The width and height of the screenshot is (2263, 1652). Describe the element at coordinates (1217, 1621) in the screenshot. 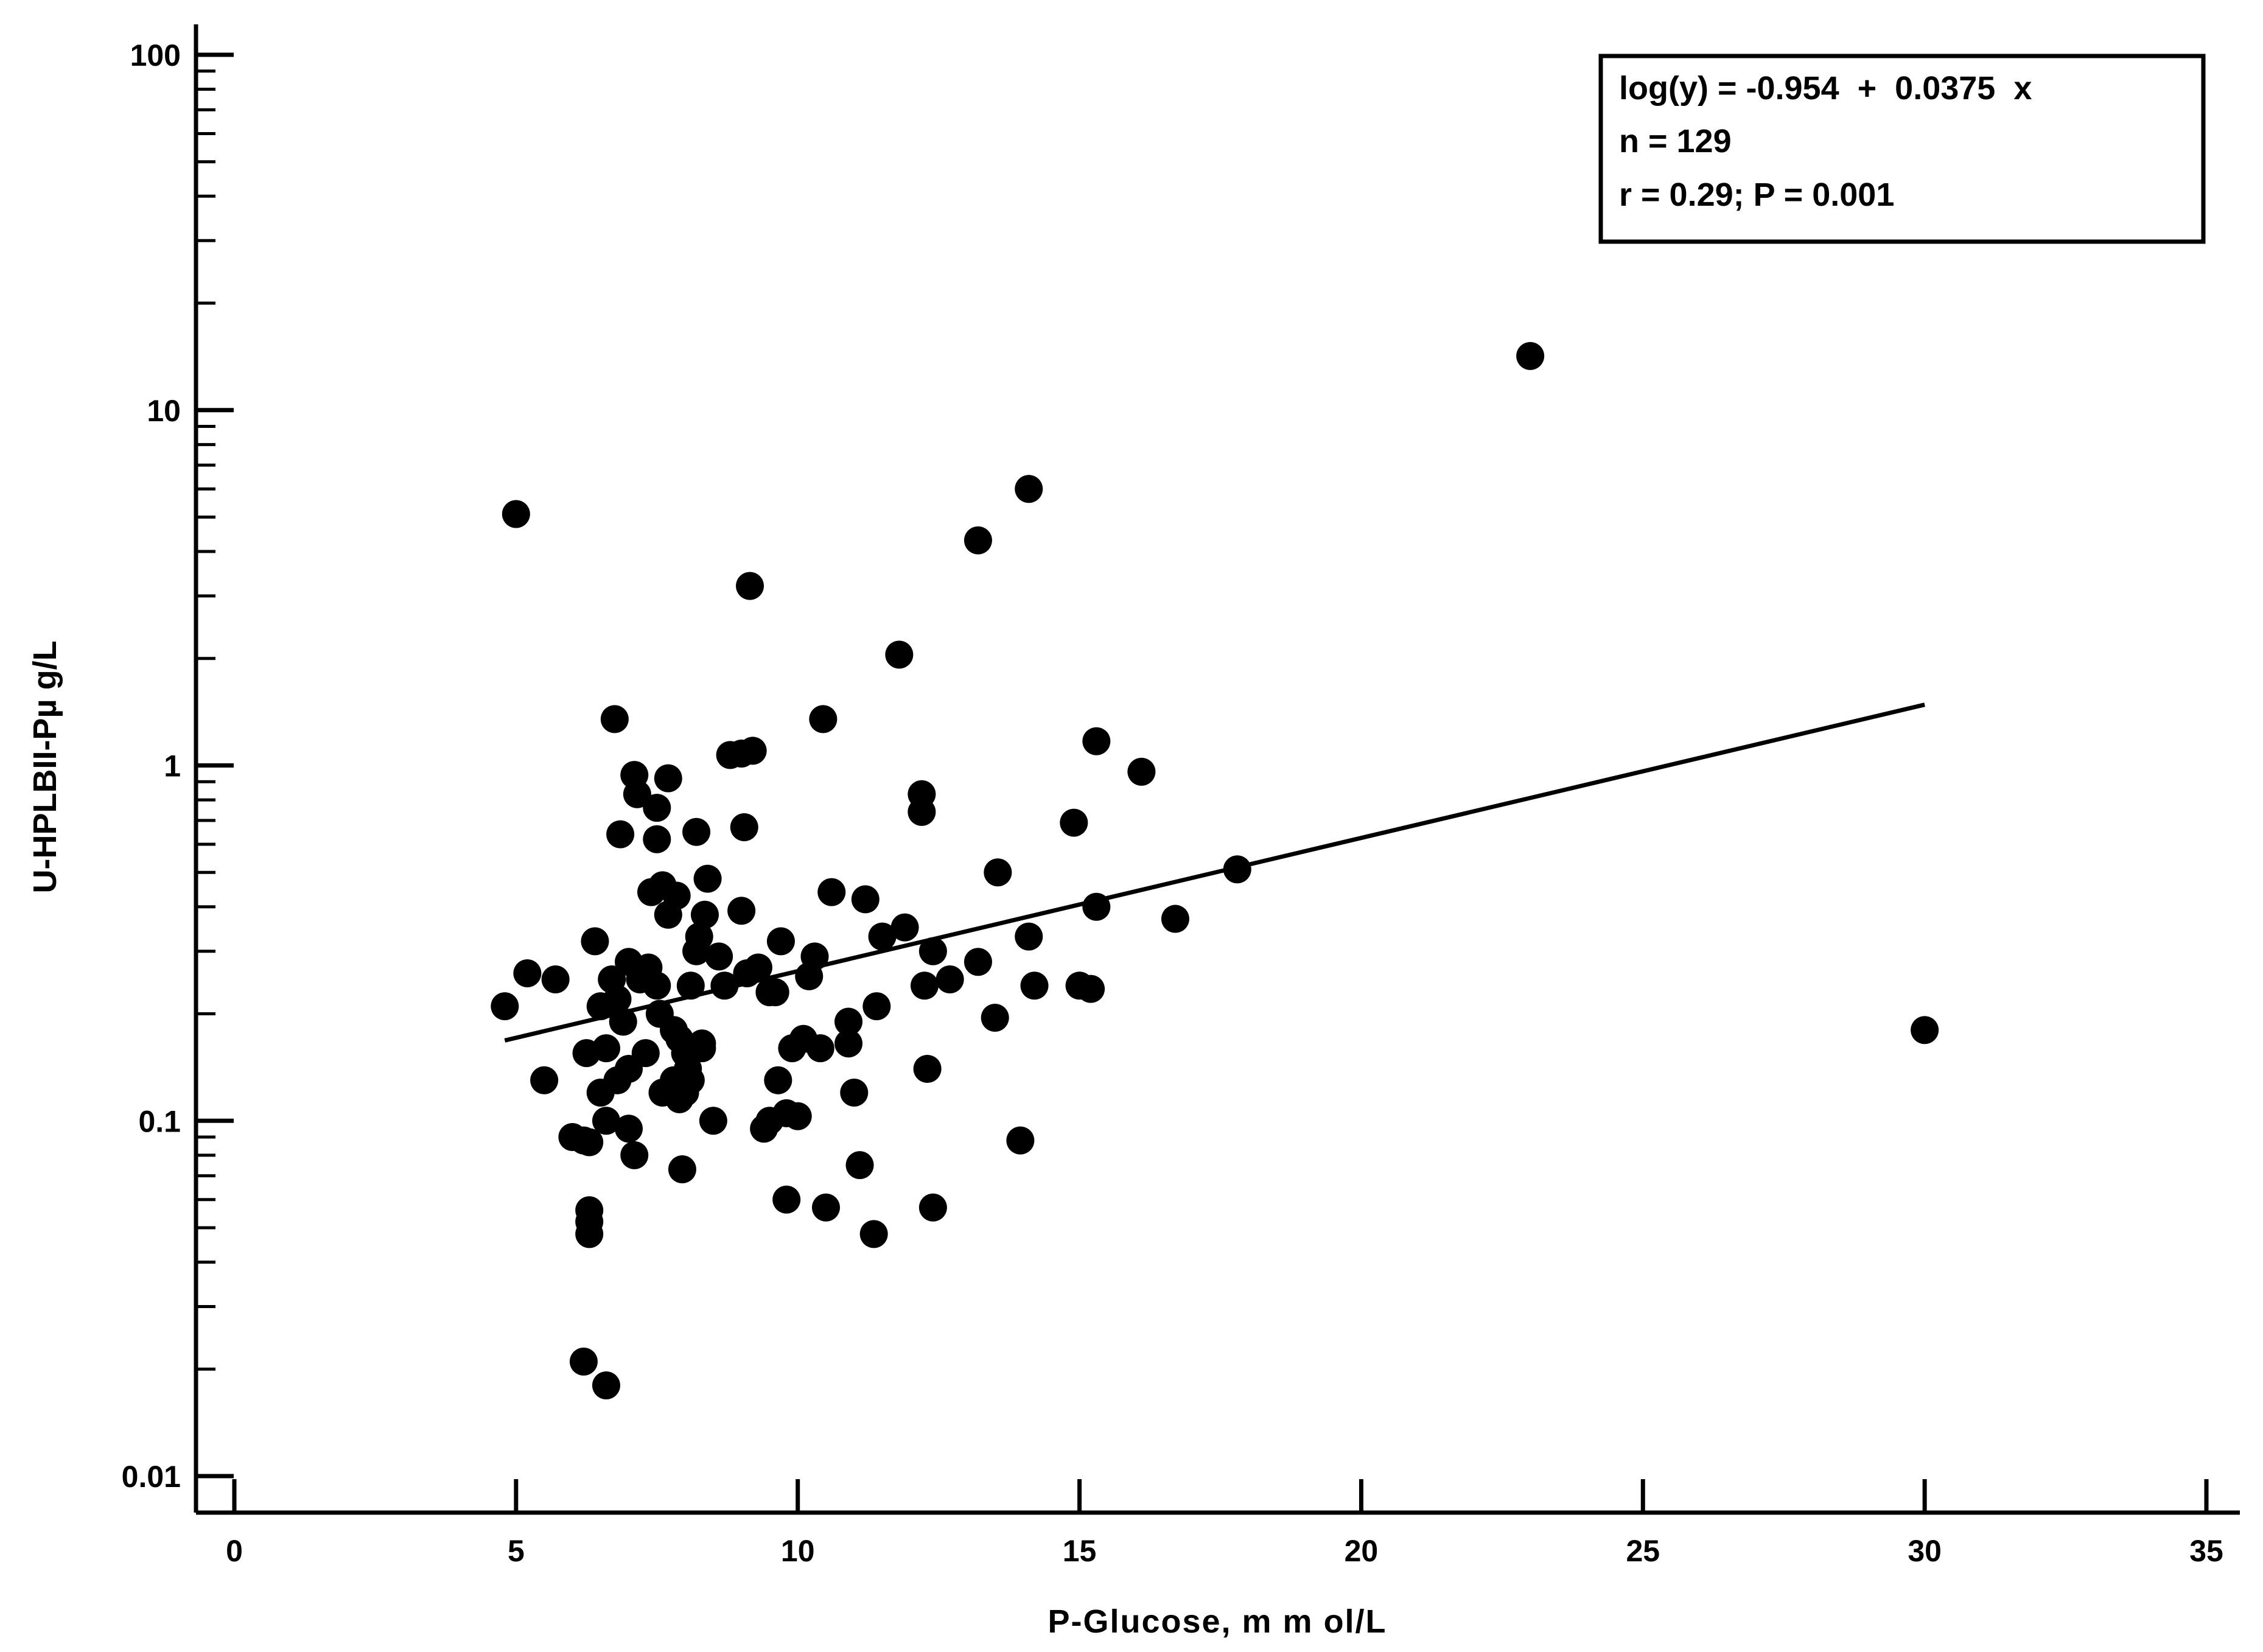

I see `x-axis-title: P-Glucose, m m ol/L` at that location.